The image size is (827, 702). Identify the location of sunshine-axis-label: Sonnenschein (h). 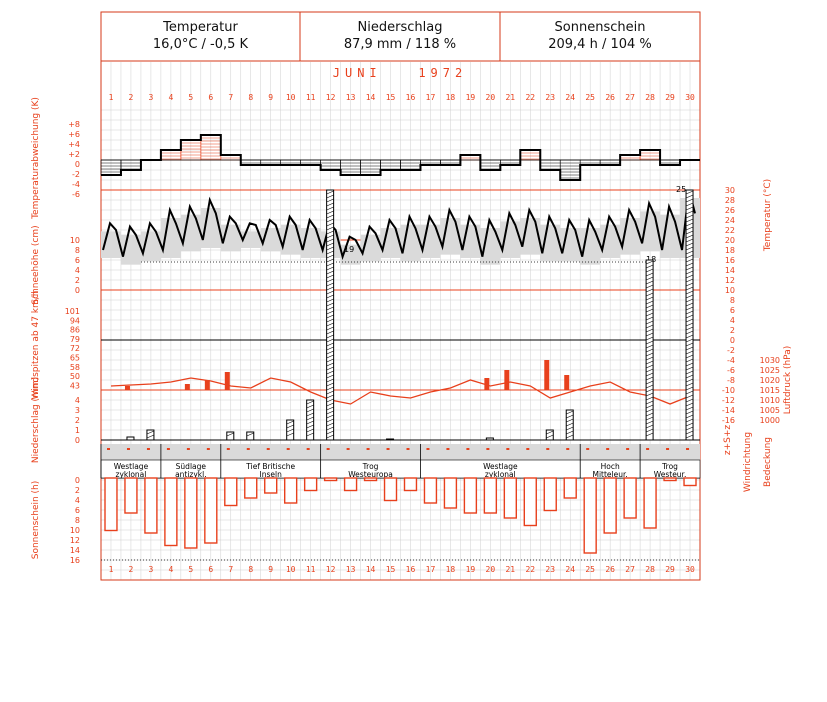
(36, 520).